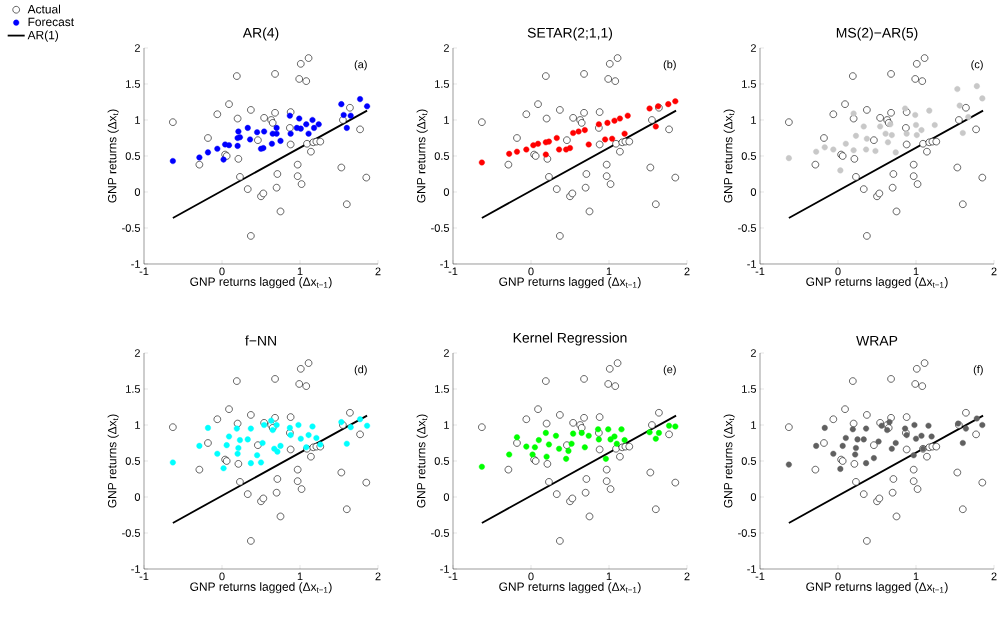  I want to click on chart-title: SETAR(2;1,1), so click(570, 34).